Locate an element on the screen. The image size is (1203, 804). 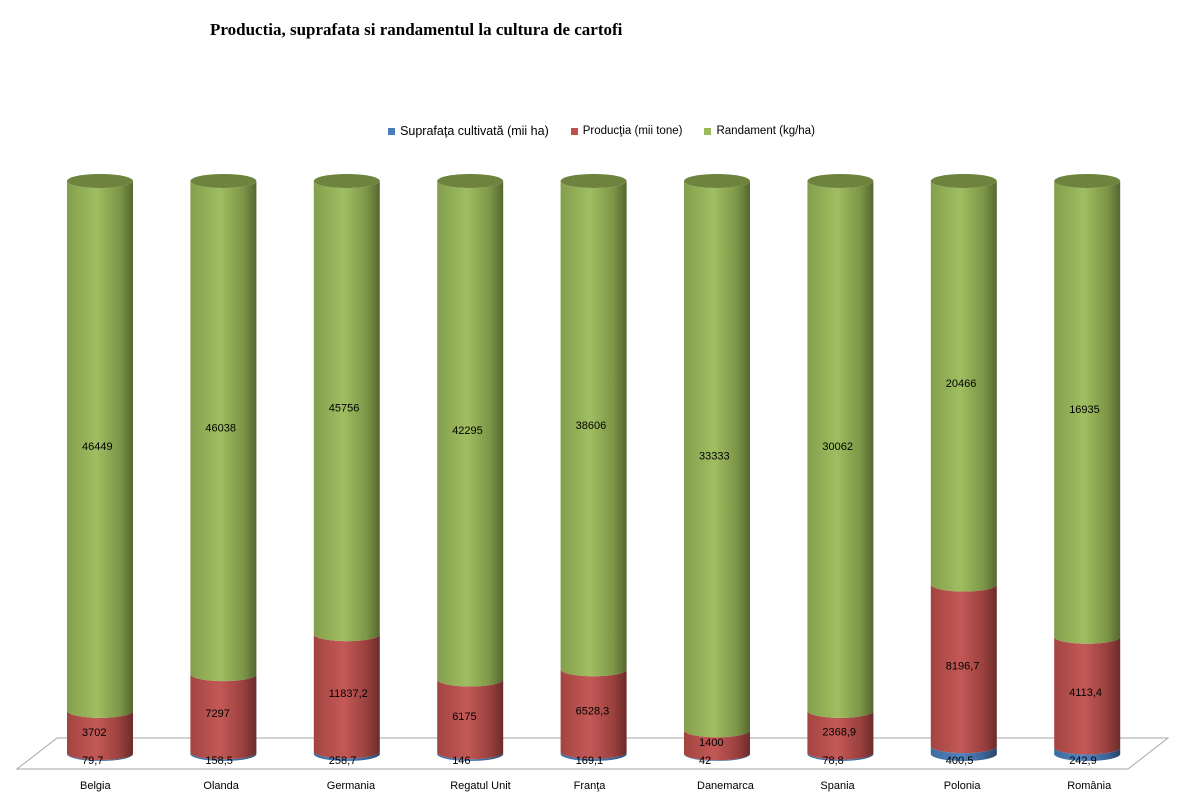
bar-segment-suprafaţa-6 is located at coordinates (840, 756).